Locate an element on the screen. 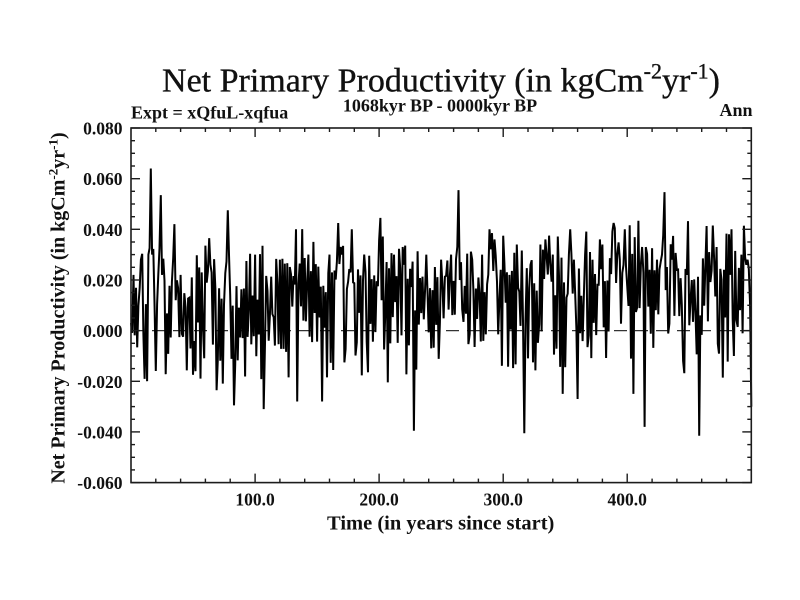  svg-text: Time (in years since start) is located at coordinates (440, 524).